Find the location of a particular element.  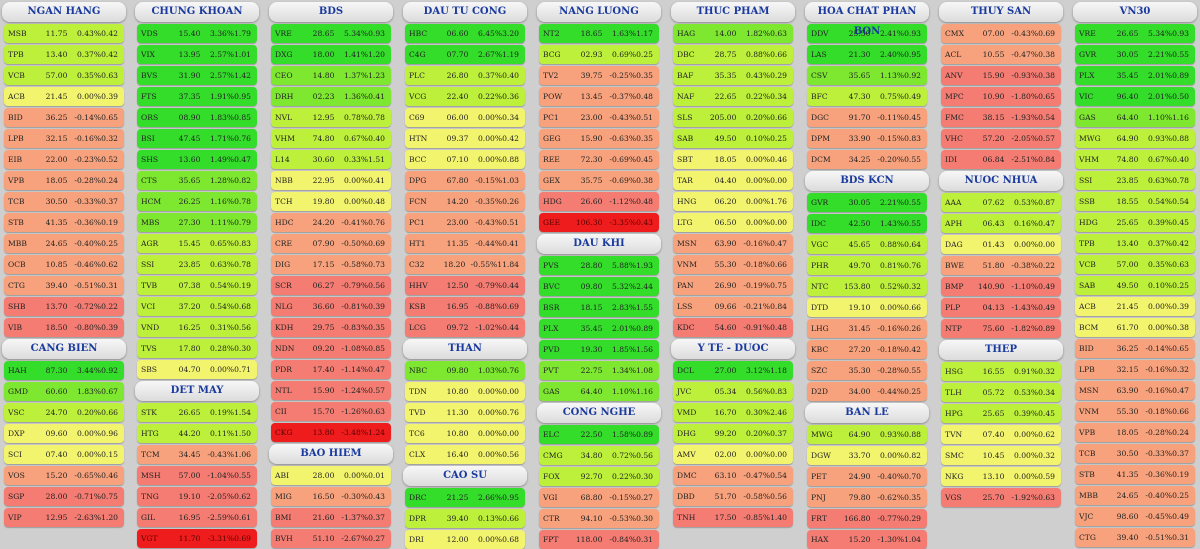

stock-row: CSV 35.65 1.13% 0.92 is located at coordinates (867, 75).